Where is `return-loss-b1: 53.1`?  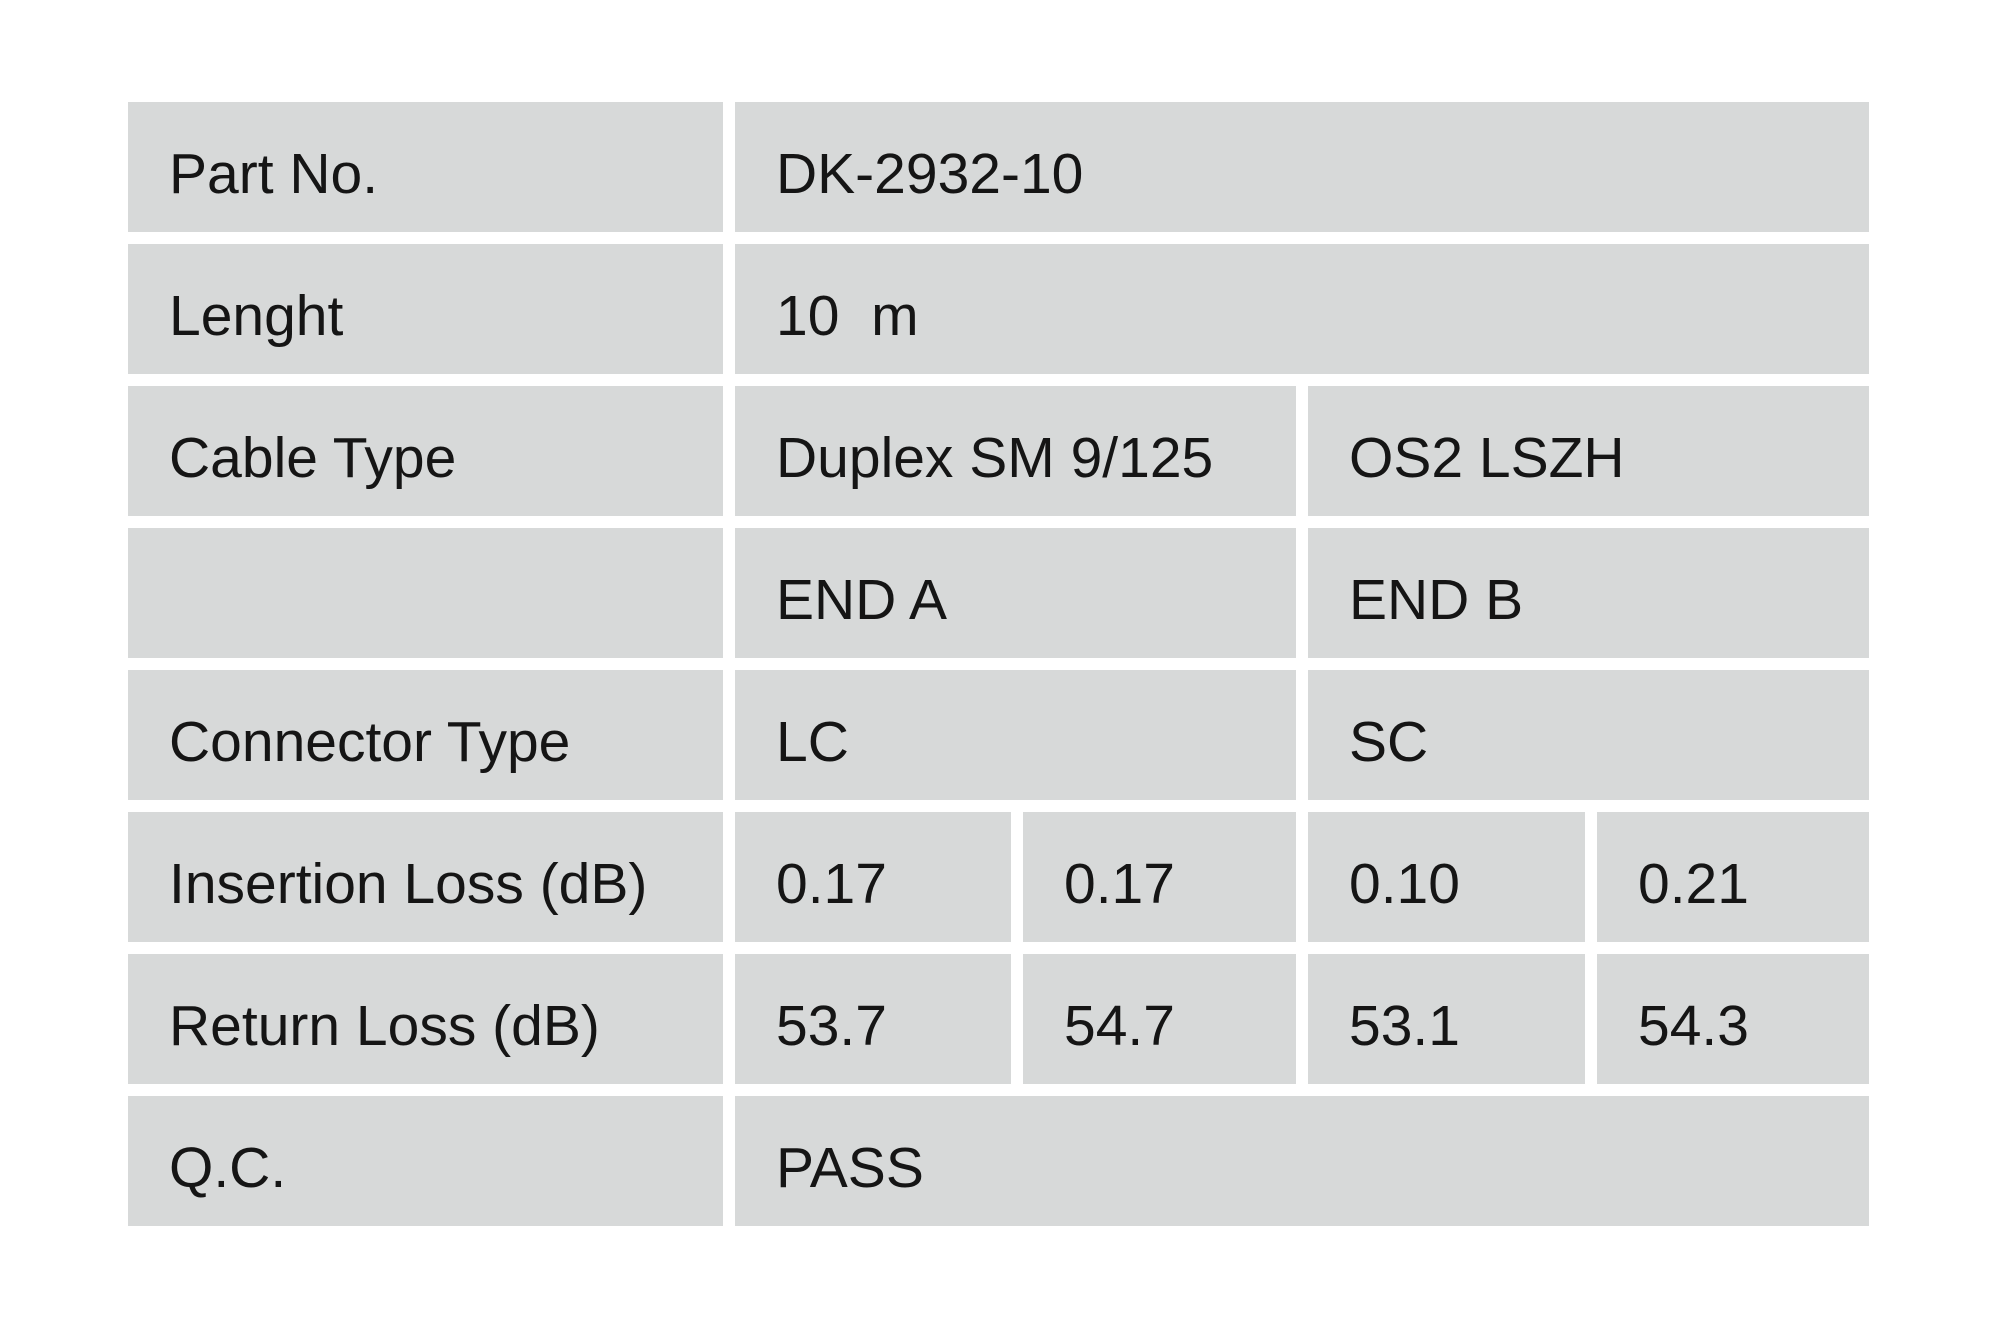
return-loss-b1: 53.1 is located at coordinates (1404, 1026).